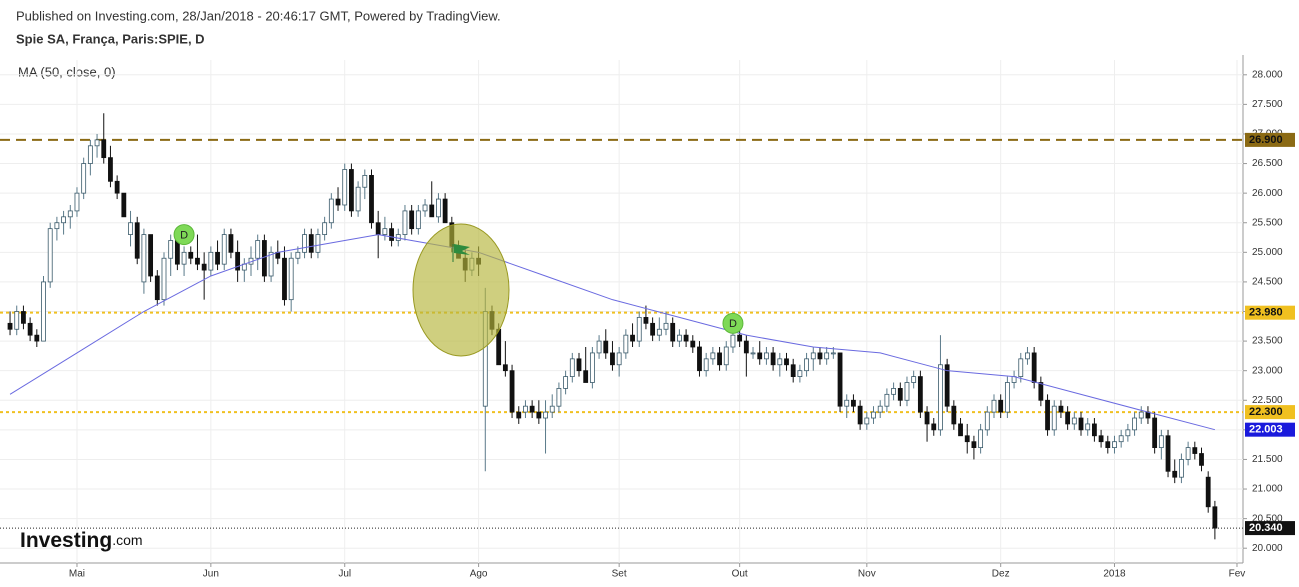  I want to click on y-tick-label: 23.000, so click(1267, 370).